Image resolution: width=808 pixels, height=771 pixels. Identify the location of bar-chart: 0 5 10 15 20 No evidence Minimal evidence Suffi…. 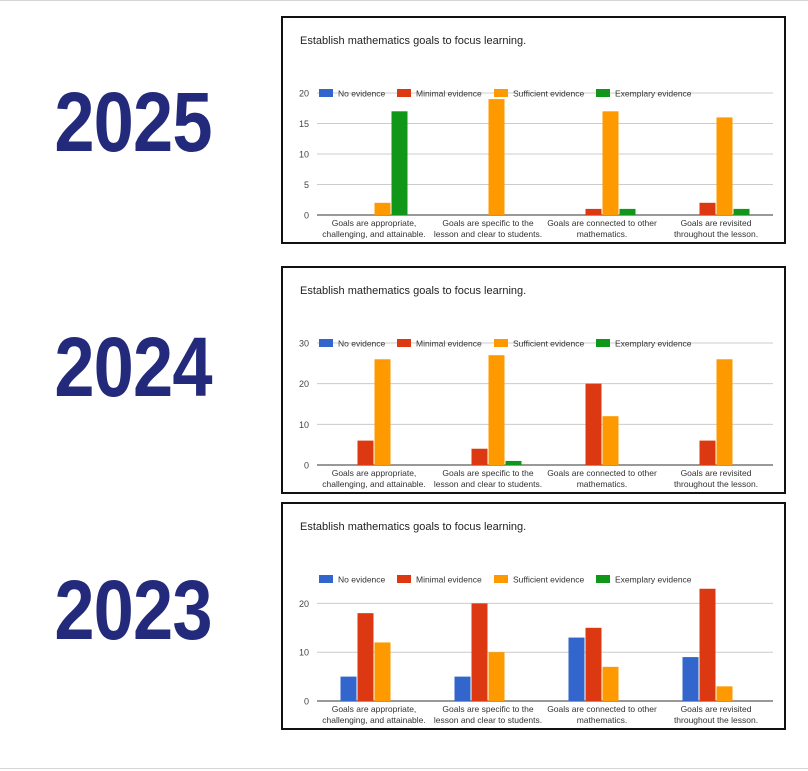
(536, 164).